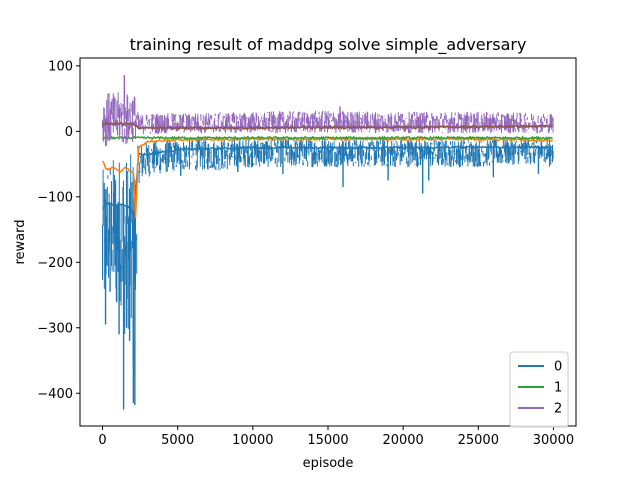 The width and height of the screenshot is (640, 480). What do you see at coordinates (102, 440) in the screenshot?
I see `x-tick-label: 0` at bounding box center [102, 440].